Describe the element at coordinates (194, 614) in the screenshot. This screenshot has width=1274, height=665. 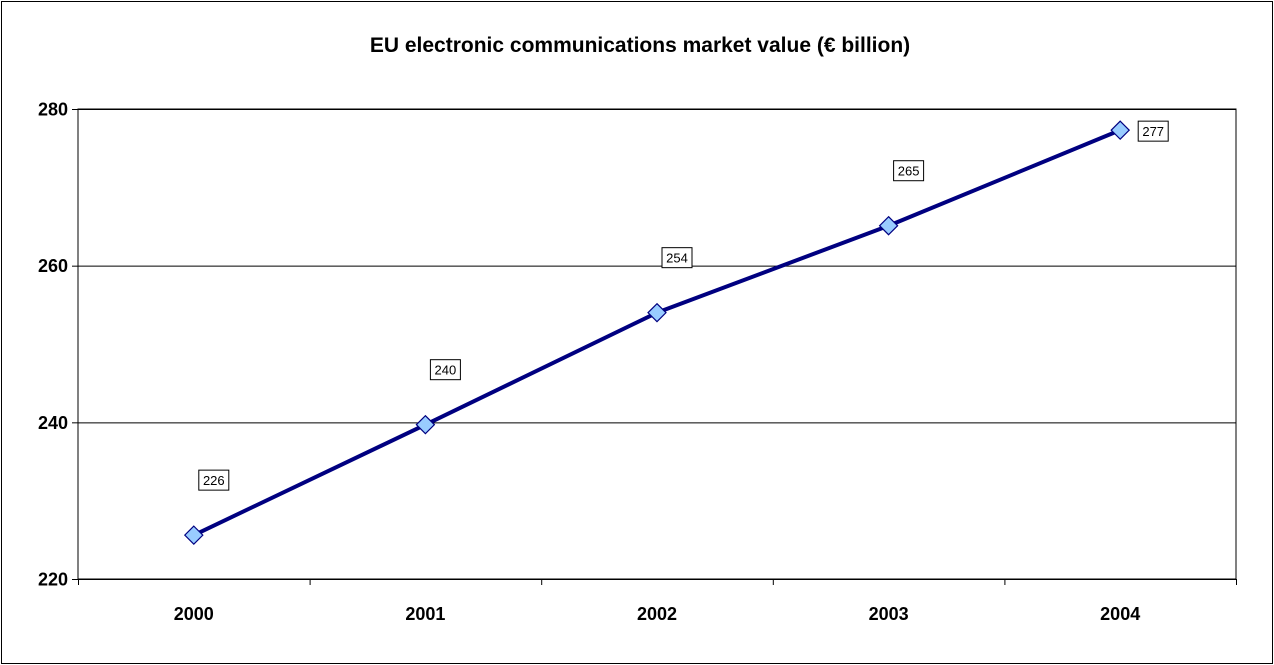
I see `x-tick-label-2000: 2000` at that location.